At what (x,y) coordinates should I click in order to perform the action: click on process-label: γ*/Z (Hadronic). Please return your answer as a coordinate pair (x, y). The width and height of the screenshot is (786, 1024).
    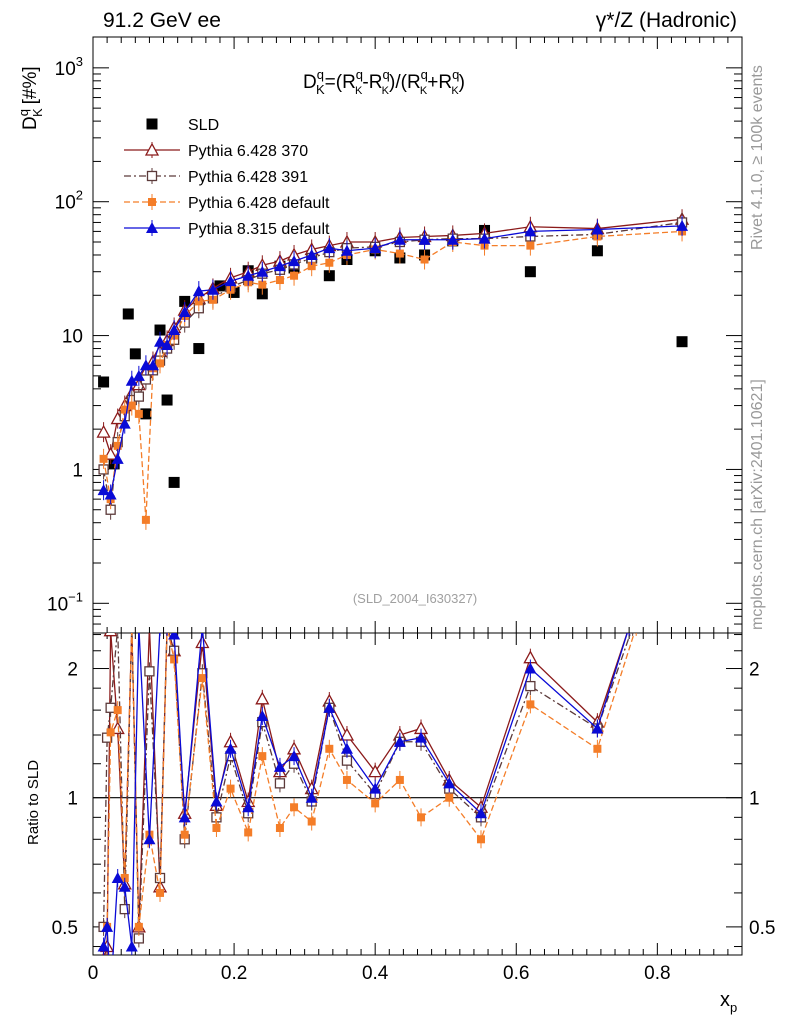
    Looking at the image, I should click on (666, 20).